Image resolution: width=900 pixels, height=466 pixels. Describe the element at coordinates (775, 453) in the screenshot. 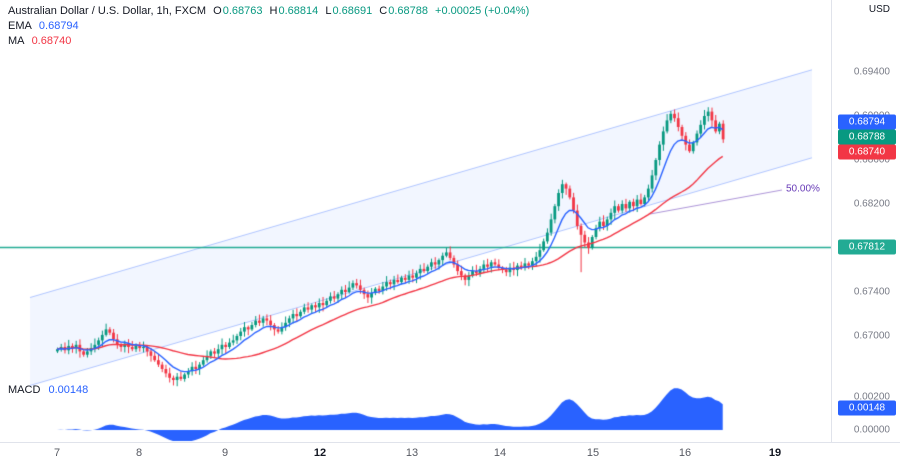

I see `time-axis-tick: 19` at that location.